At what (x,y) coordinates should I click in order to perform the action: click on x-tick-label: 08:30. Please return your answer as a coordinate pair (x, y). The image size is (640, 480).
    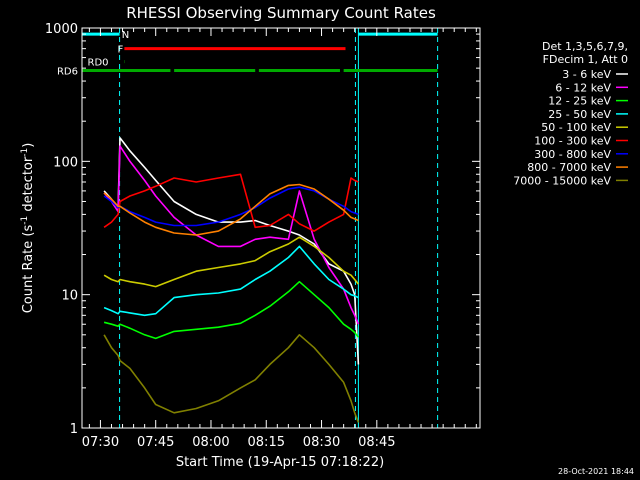
    Looking at the image, I should click on (321, 442).